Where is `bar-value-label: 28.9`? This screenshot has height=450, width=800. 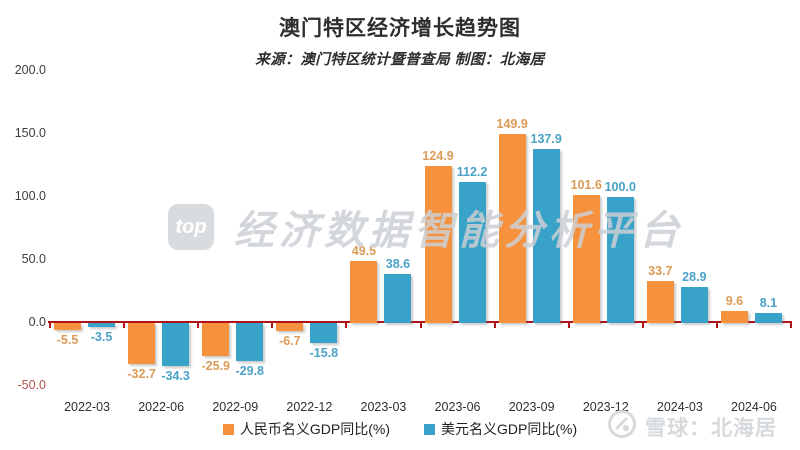 bar-value-label: 28.9 is located at coordinates (694, 276).